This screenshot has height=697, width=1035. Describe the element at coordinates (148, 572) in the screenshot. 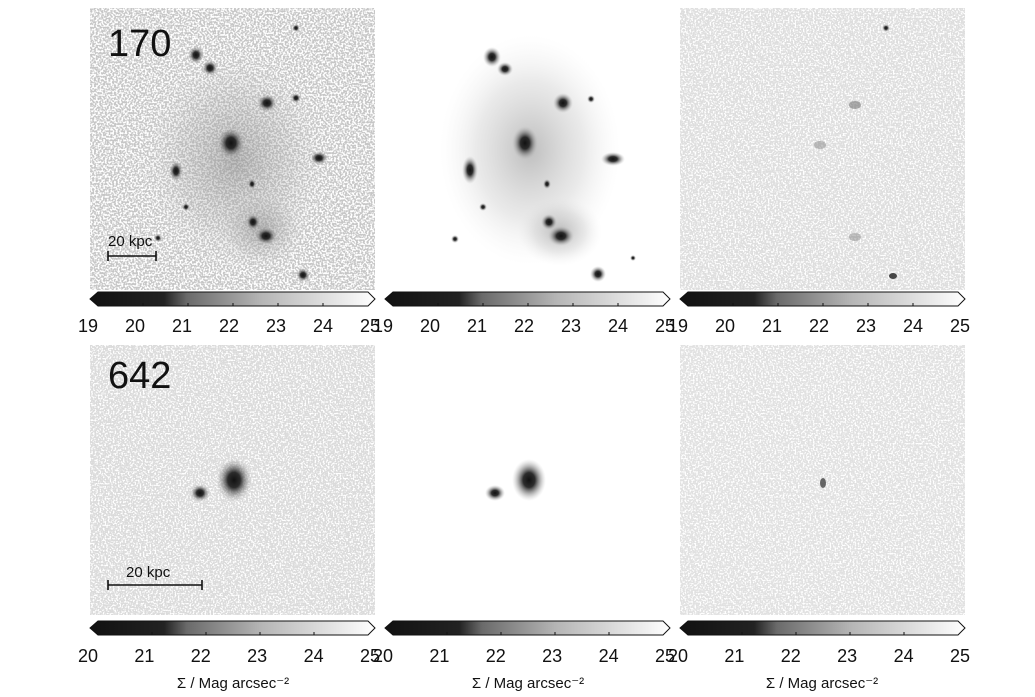

I see `row2-scalebar-label: 20 kpc` at that location.